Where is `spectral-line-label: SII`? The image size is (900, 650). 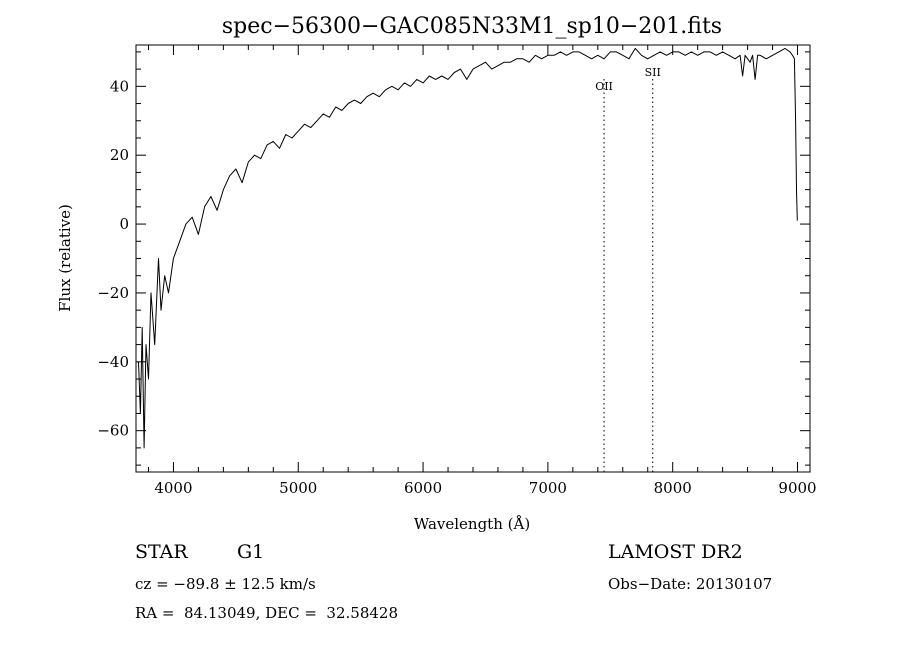
spectral-line-label: SII is located at coordinates (653, 72).